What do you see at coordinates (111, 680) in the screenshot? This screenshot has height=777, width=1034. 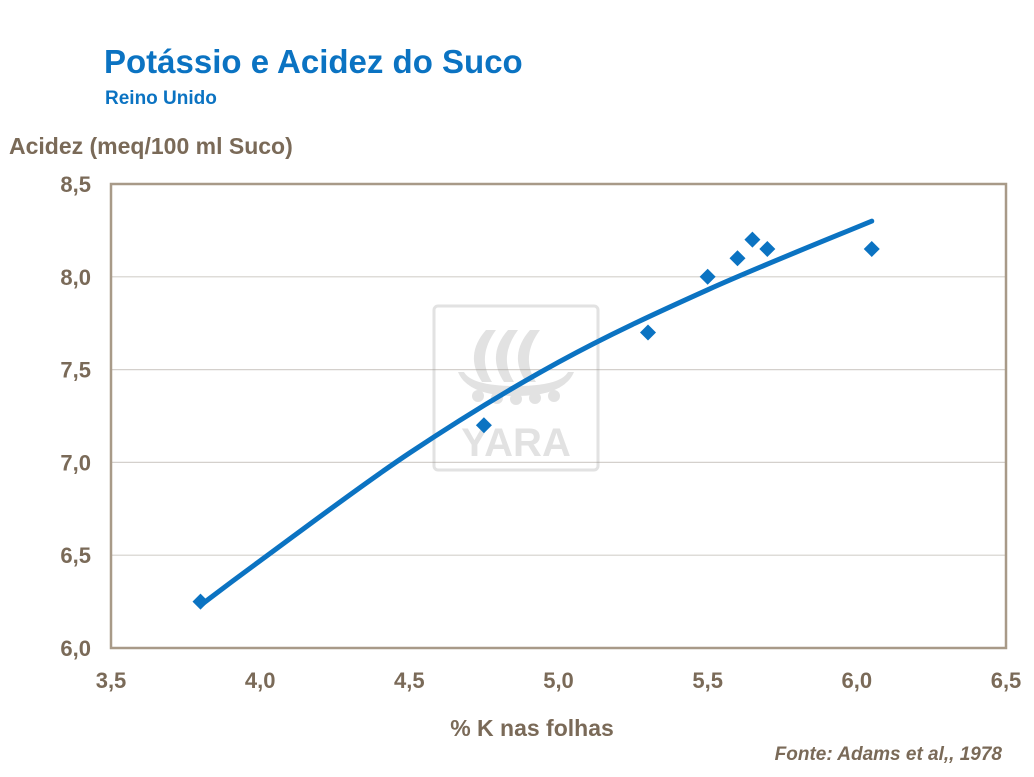 I see `x-tick-label: 3,5` at bounding box center [111, 680].